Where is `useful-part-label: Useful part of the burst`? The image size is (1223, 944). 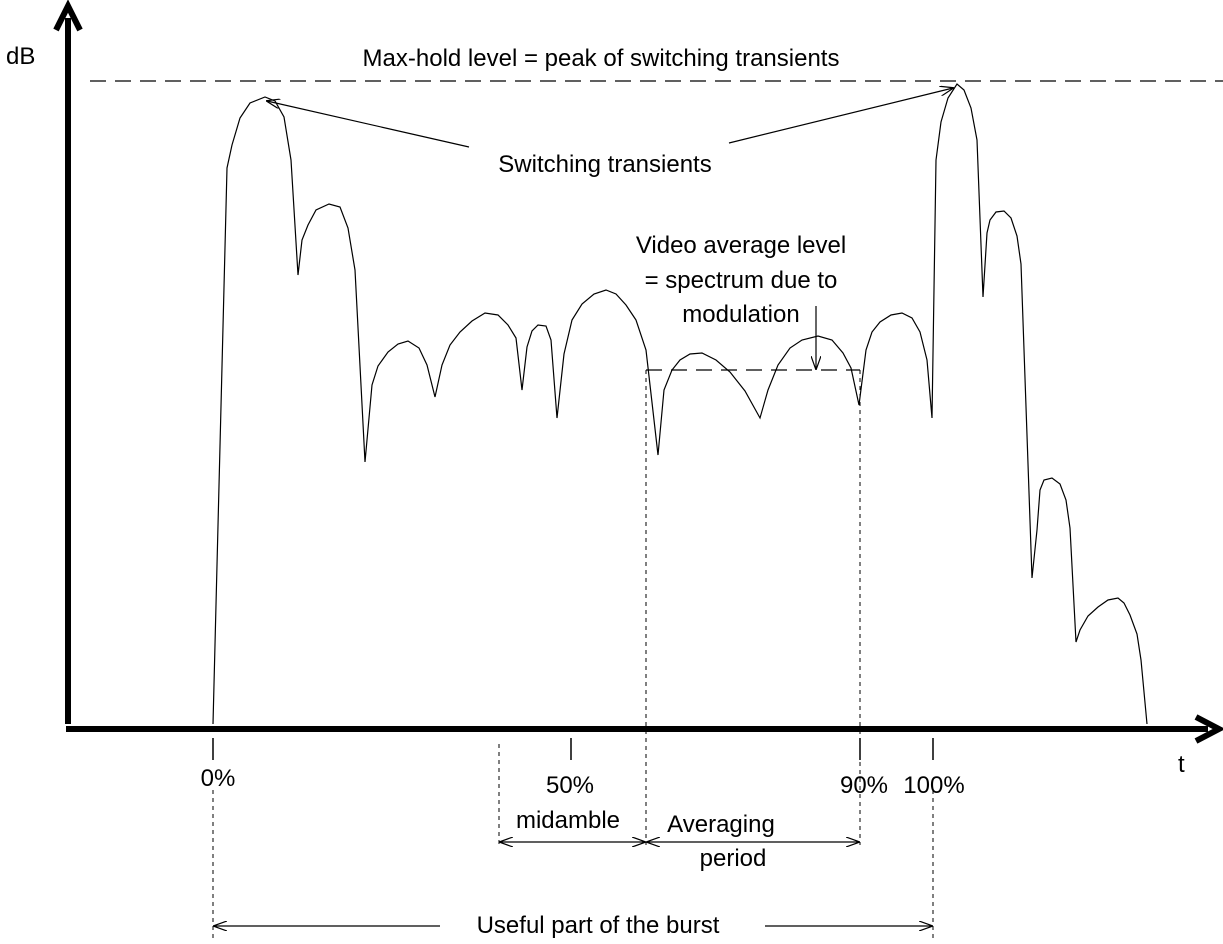 useful-part-label: Useful part of the burst is located at coordinates (598, 925).